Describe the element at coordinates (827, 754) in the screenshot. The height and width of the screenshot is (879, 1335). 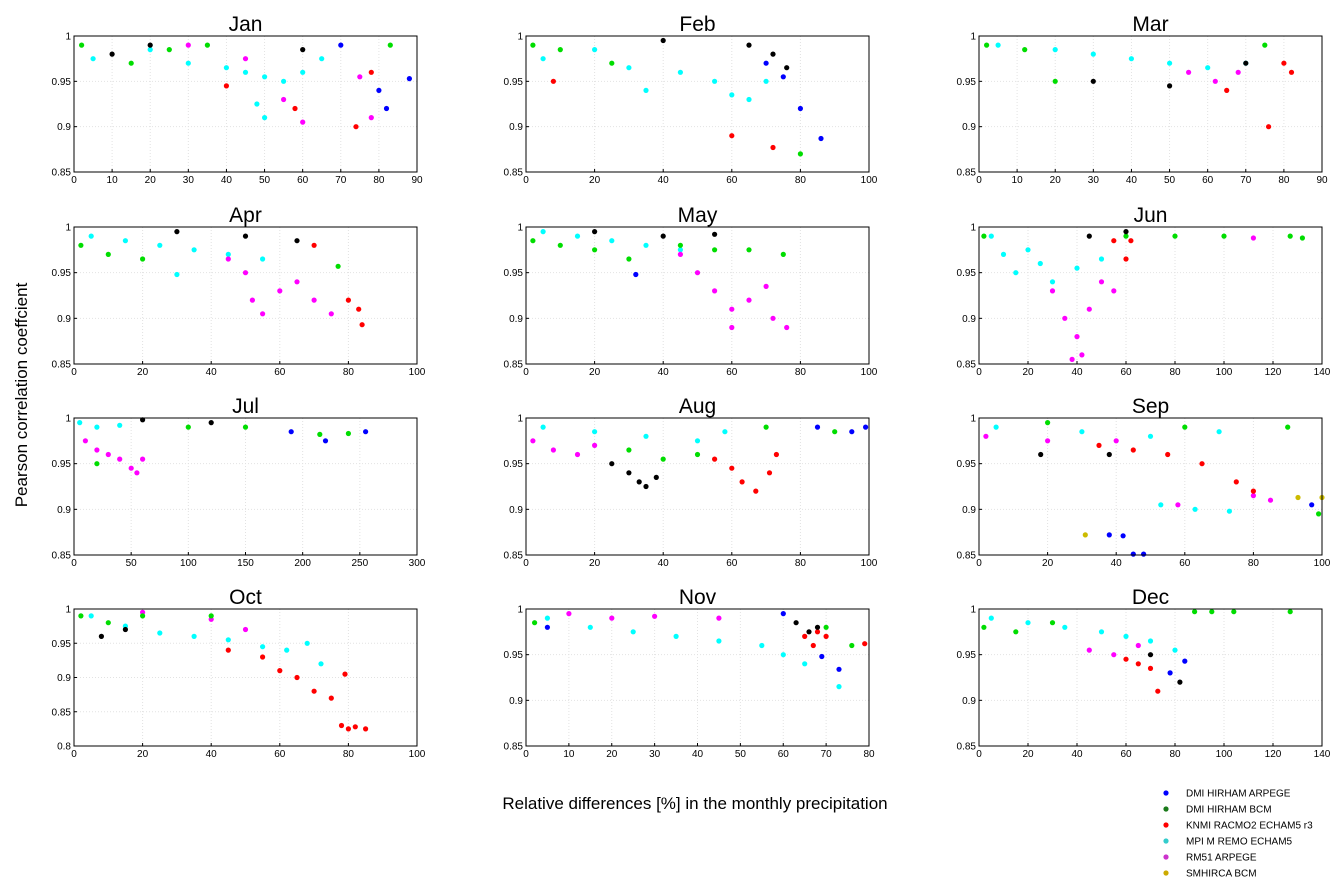
I see `x-tick-label: 70` at that location.